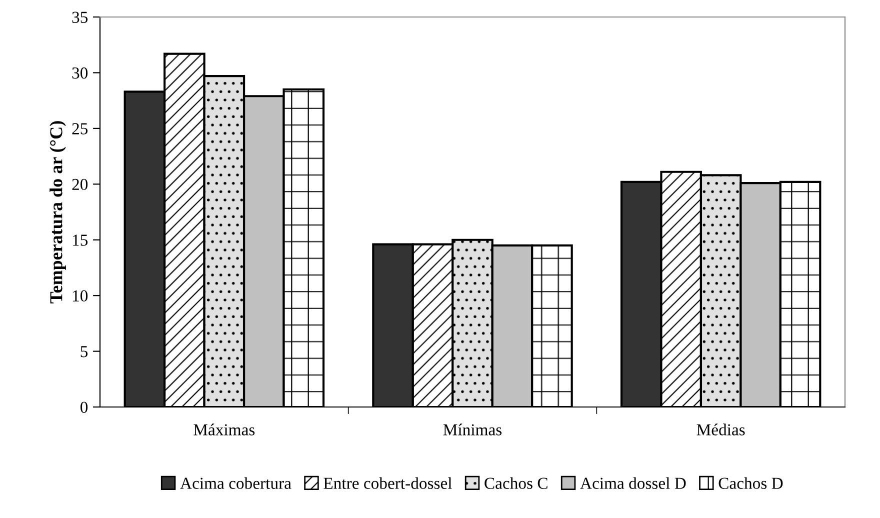  I want to click on y-tick-label: 25, so click(80, 128).